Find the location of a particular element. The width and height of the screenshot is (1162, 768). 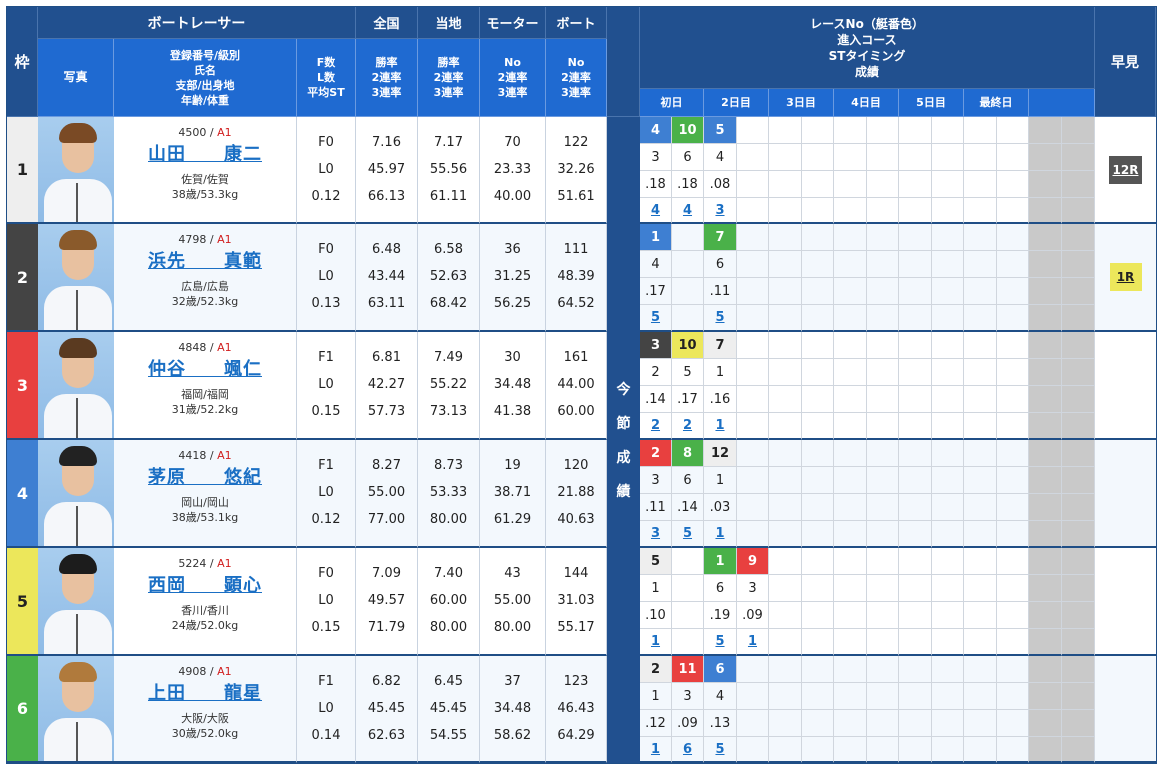

frame-number: 5 is located at coordinates (22, 602).